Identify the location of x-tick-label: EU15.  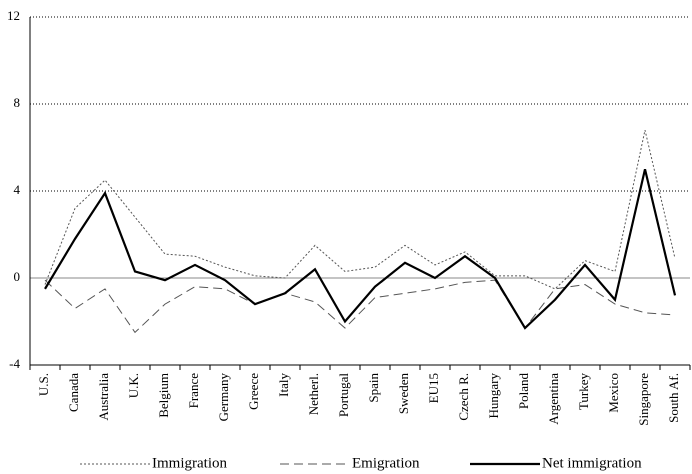
(433, 388).